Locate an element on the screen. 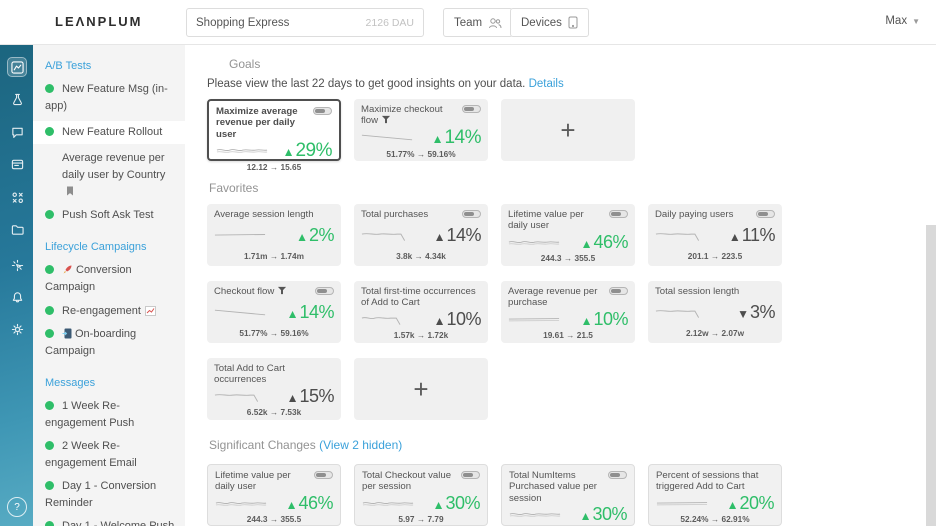 The height and width of the screenshot is (526, 936). files-folder-icon is located at coordinates (17, 229).